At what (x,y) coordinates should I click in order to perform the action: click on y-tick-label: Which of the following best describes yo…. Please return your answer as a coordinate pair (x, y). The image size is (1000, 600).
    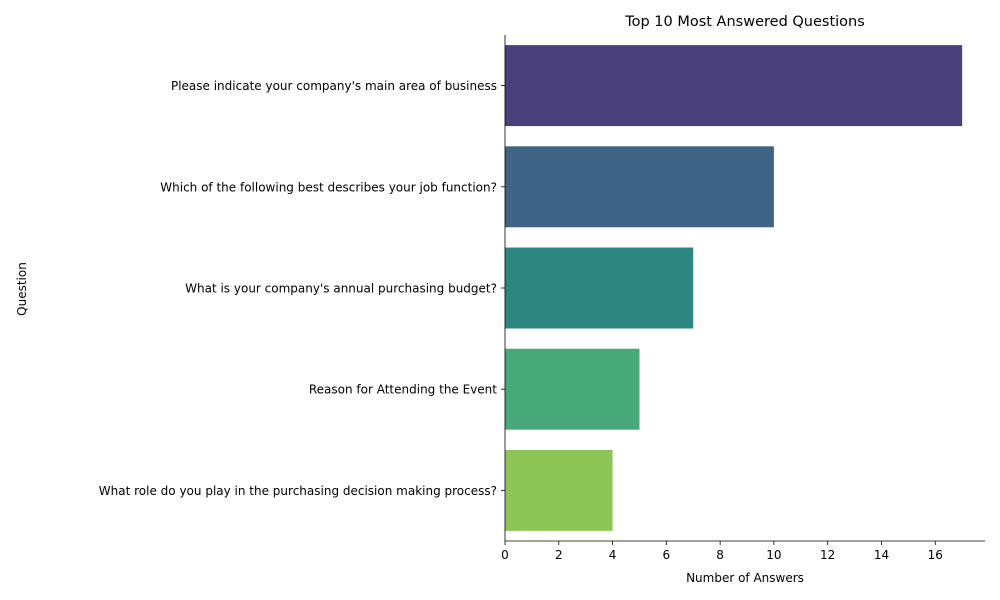
    Looking at the image, I should click on (328, 187).